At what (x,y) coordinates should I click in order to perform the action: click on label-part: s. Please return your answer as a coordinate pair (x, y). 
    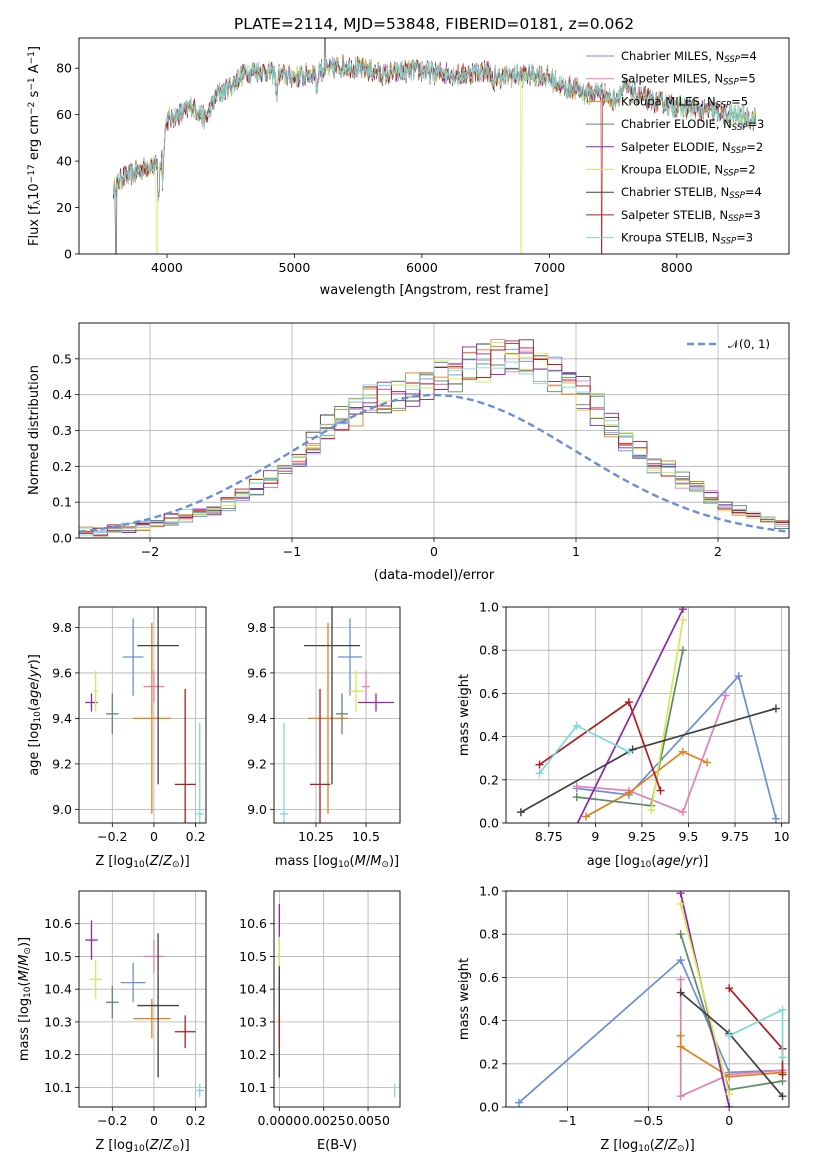
    Looking at the image, I should click on (34, 95).